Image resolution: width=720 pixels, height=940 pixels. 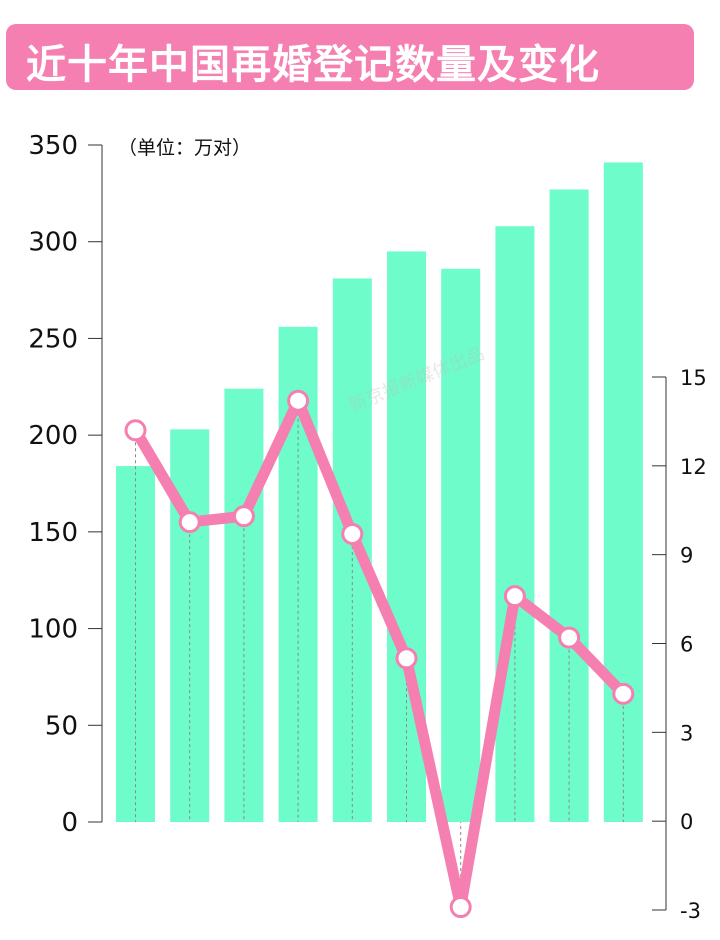 I want to click on left-tick-label: 150, so click(x=53, y=533).